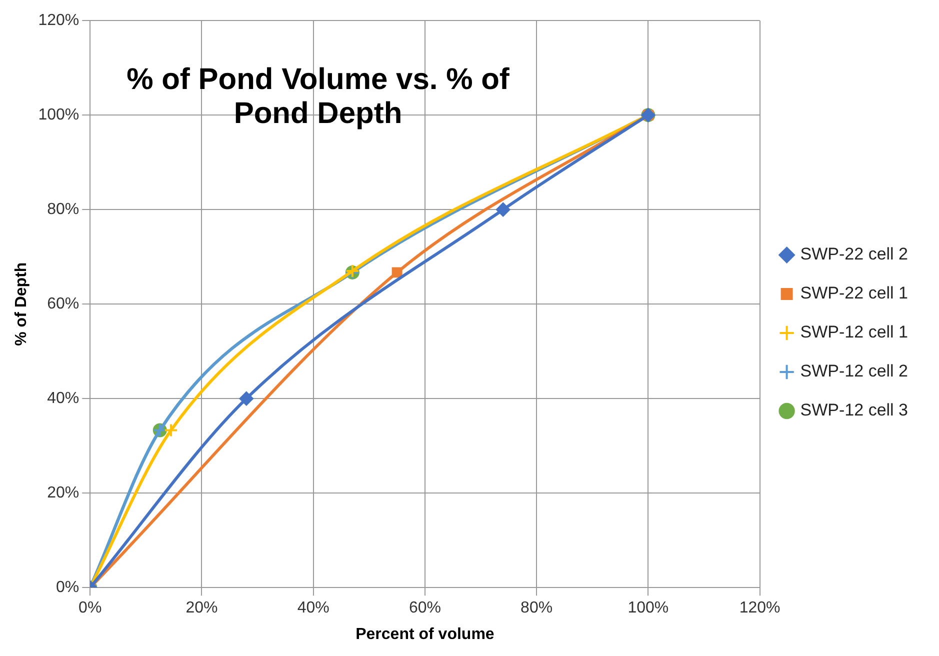 The width and height of the screenshot is (939, 656). What do you see at coordinates (425, 634) in the screenshot?
I see `x-axis-title: Percent of volume` at bounding box center [425, 634].